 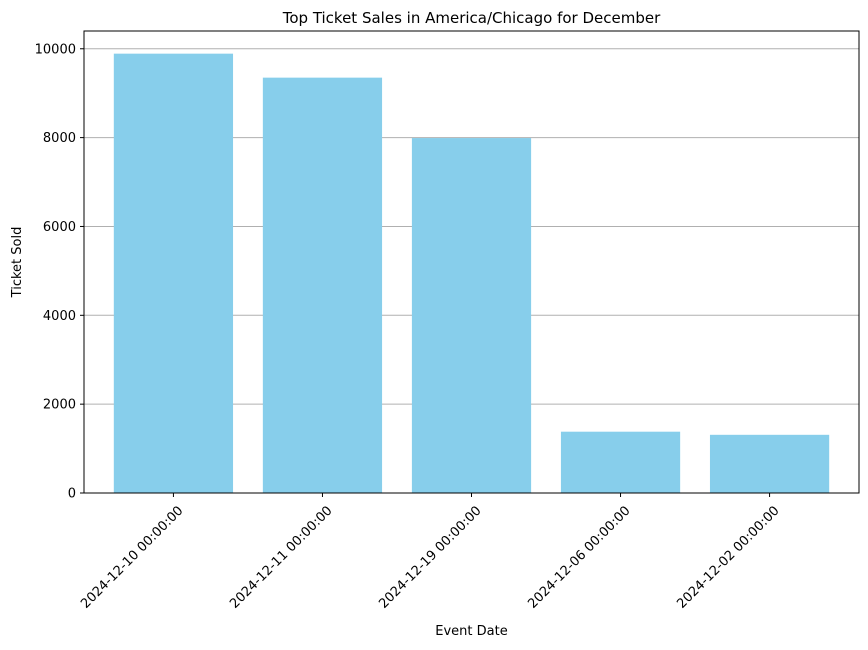 What do you see at coordinates (59, 316) in the screenshot?
I see `y-tick-label: 4000` at bounding box center [59, 316].